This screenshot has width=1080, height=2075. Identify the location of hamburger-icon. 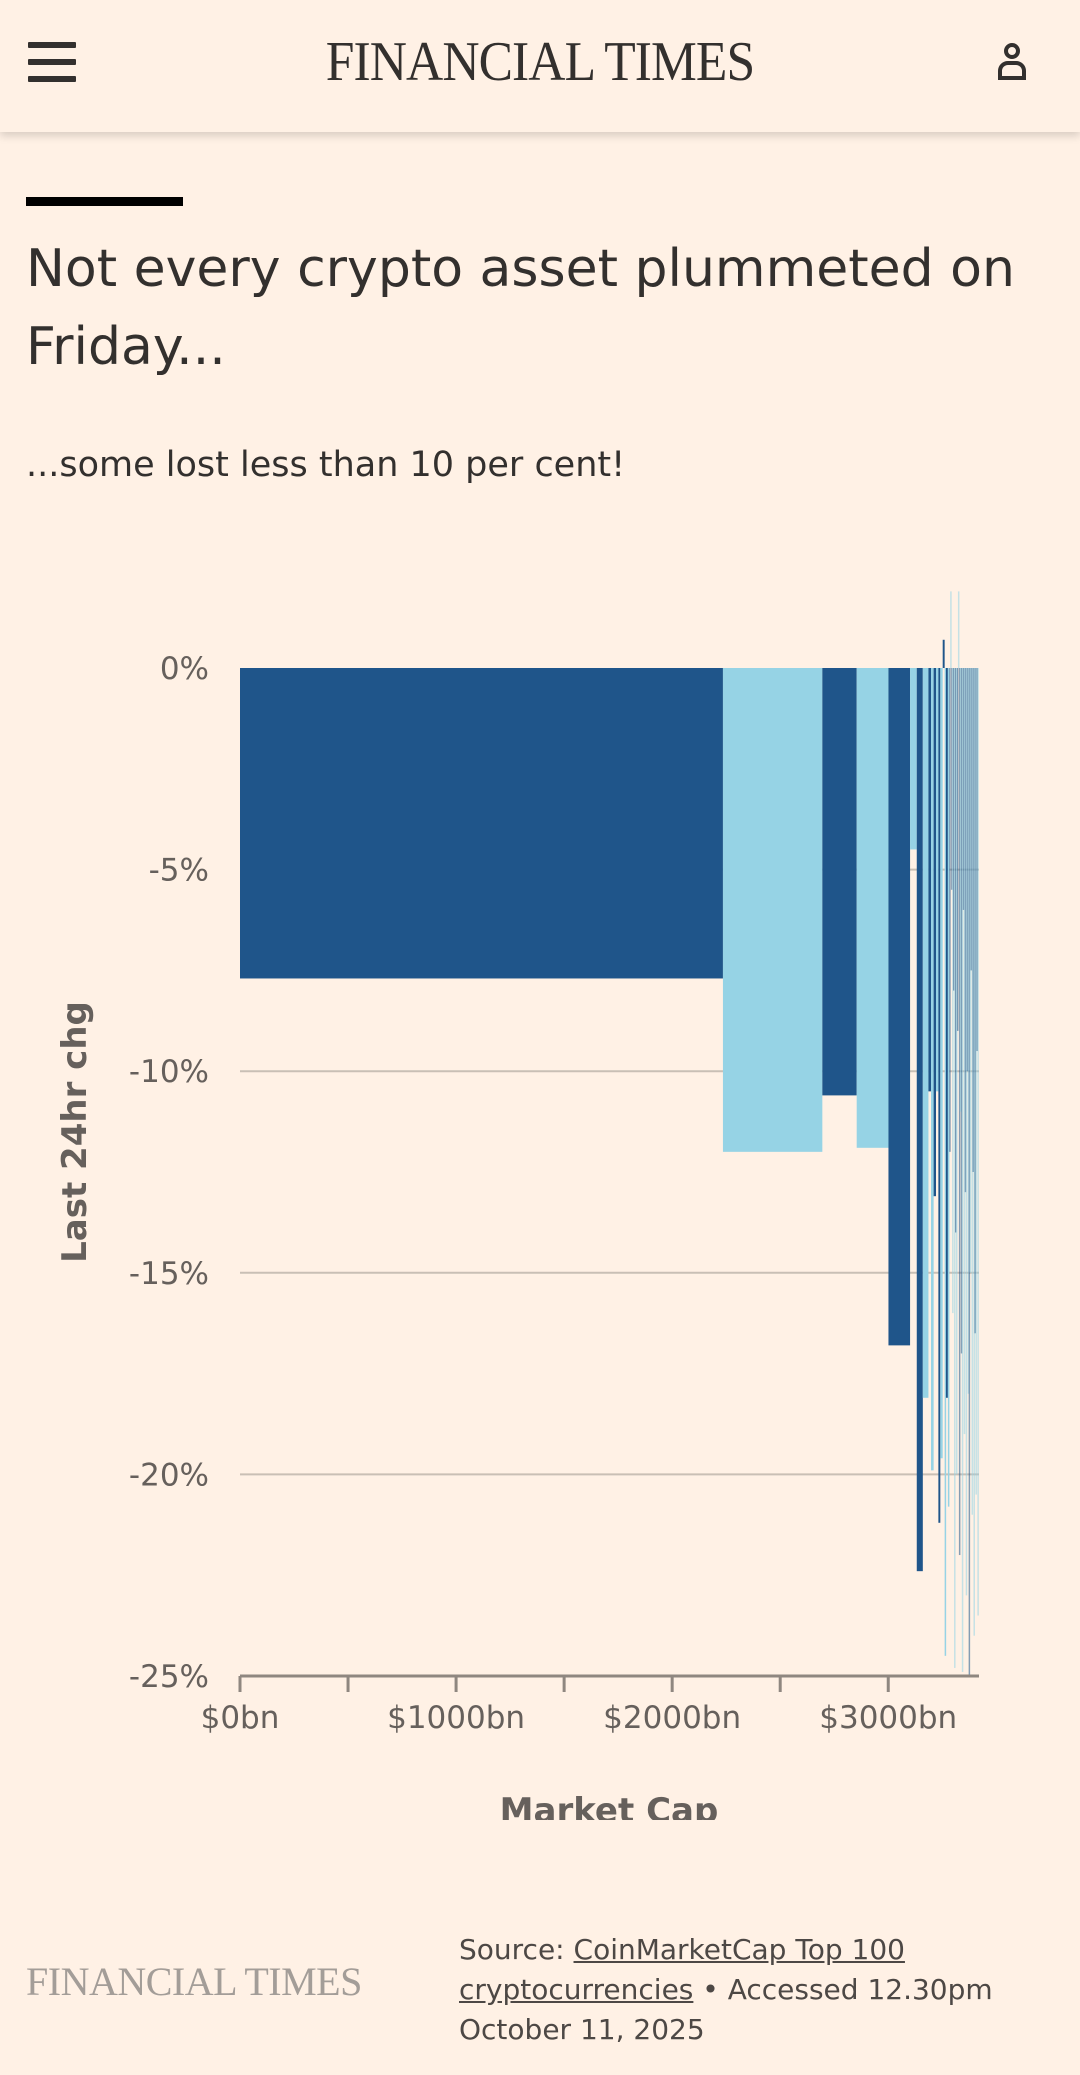
(53, 62).